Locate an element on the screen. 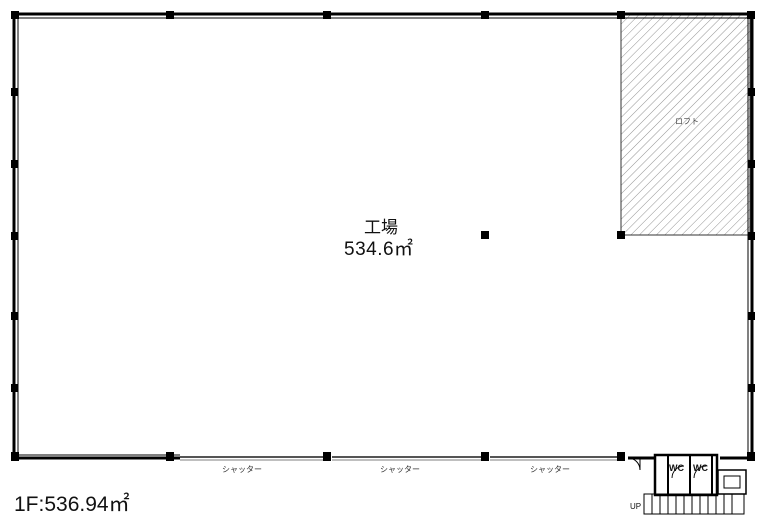 The width and height of the screenshot is (757, 519). shutter-openings is located at coordinates (400, 458).